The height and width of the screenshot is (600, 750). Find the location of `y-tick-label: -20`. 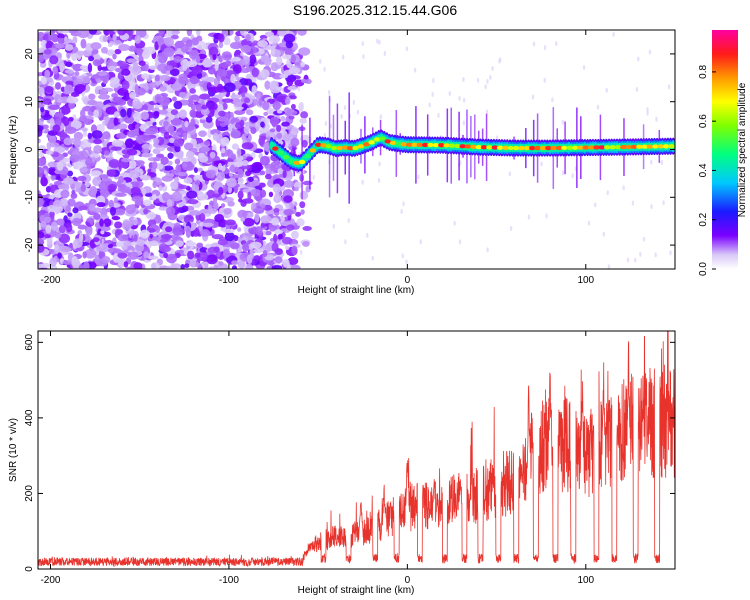

y-tick-label: -20 is located at coordinates (29, 244).